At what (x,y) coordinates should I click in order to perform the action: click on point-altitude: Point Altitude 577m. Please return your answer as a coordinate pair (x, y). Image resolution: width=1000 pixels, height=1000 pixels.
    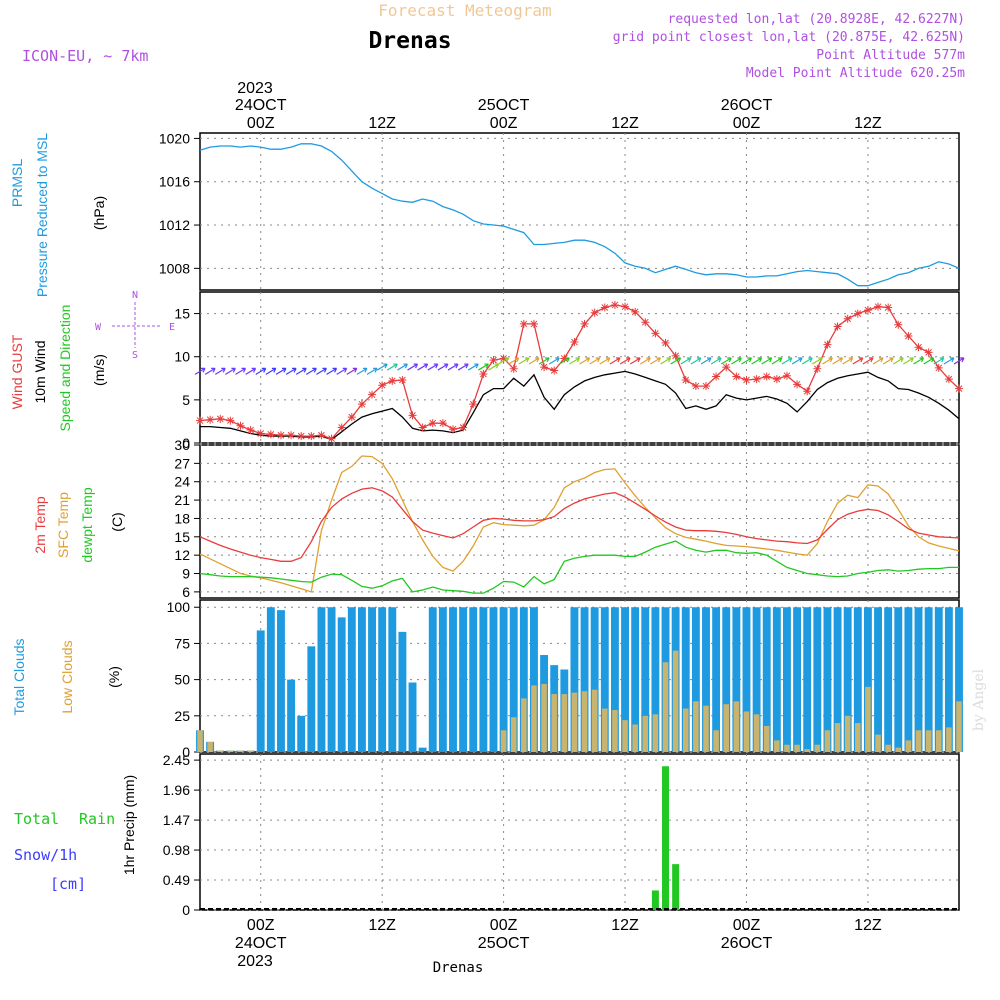
    Looking at the image, I should click on (890, 55).